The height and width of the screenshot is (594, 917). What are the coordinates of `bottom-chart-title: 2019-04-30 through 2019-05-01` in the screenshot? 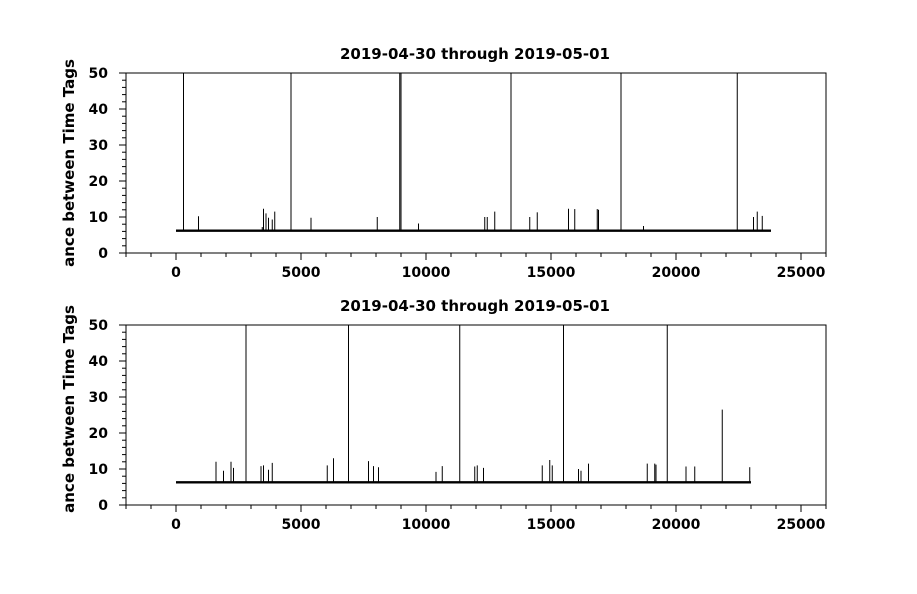 It's located at (475, 306).